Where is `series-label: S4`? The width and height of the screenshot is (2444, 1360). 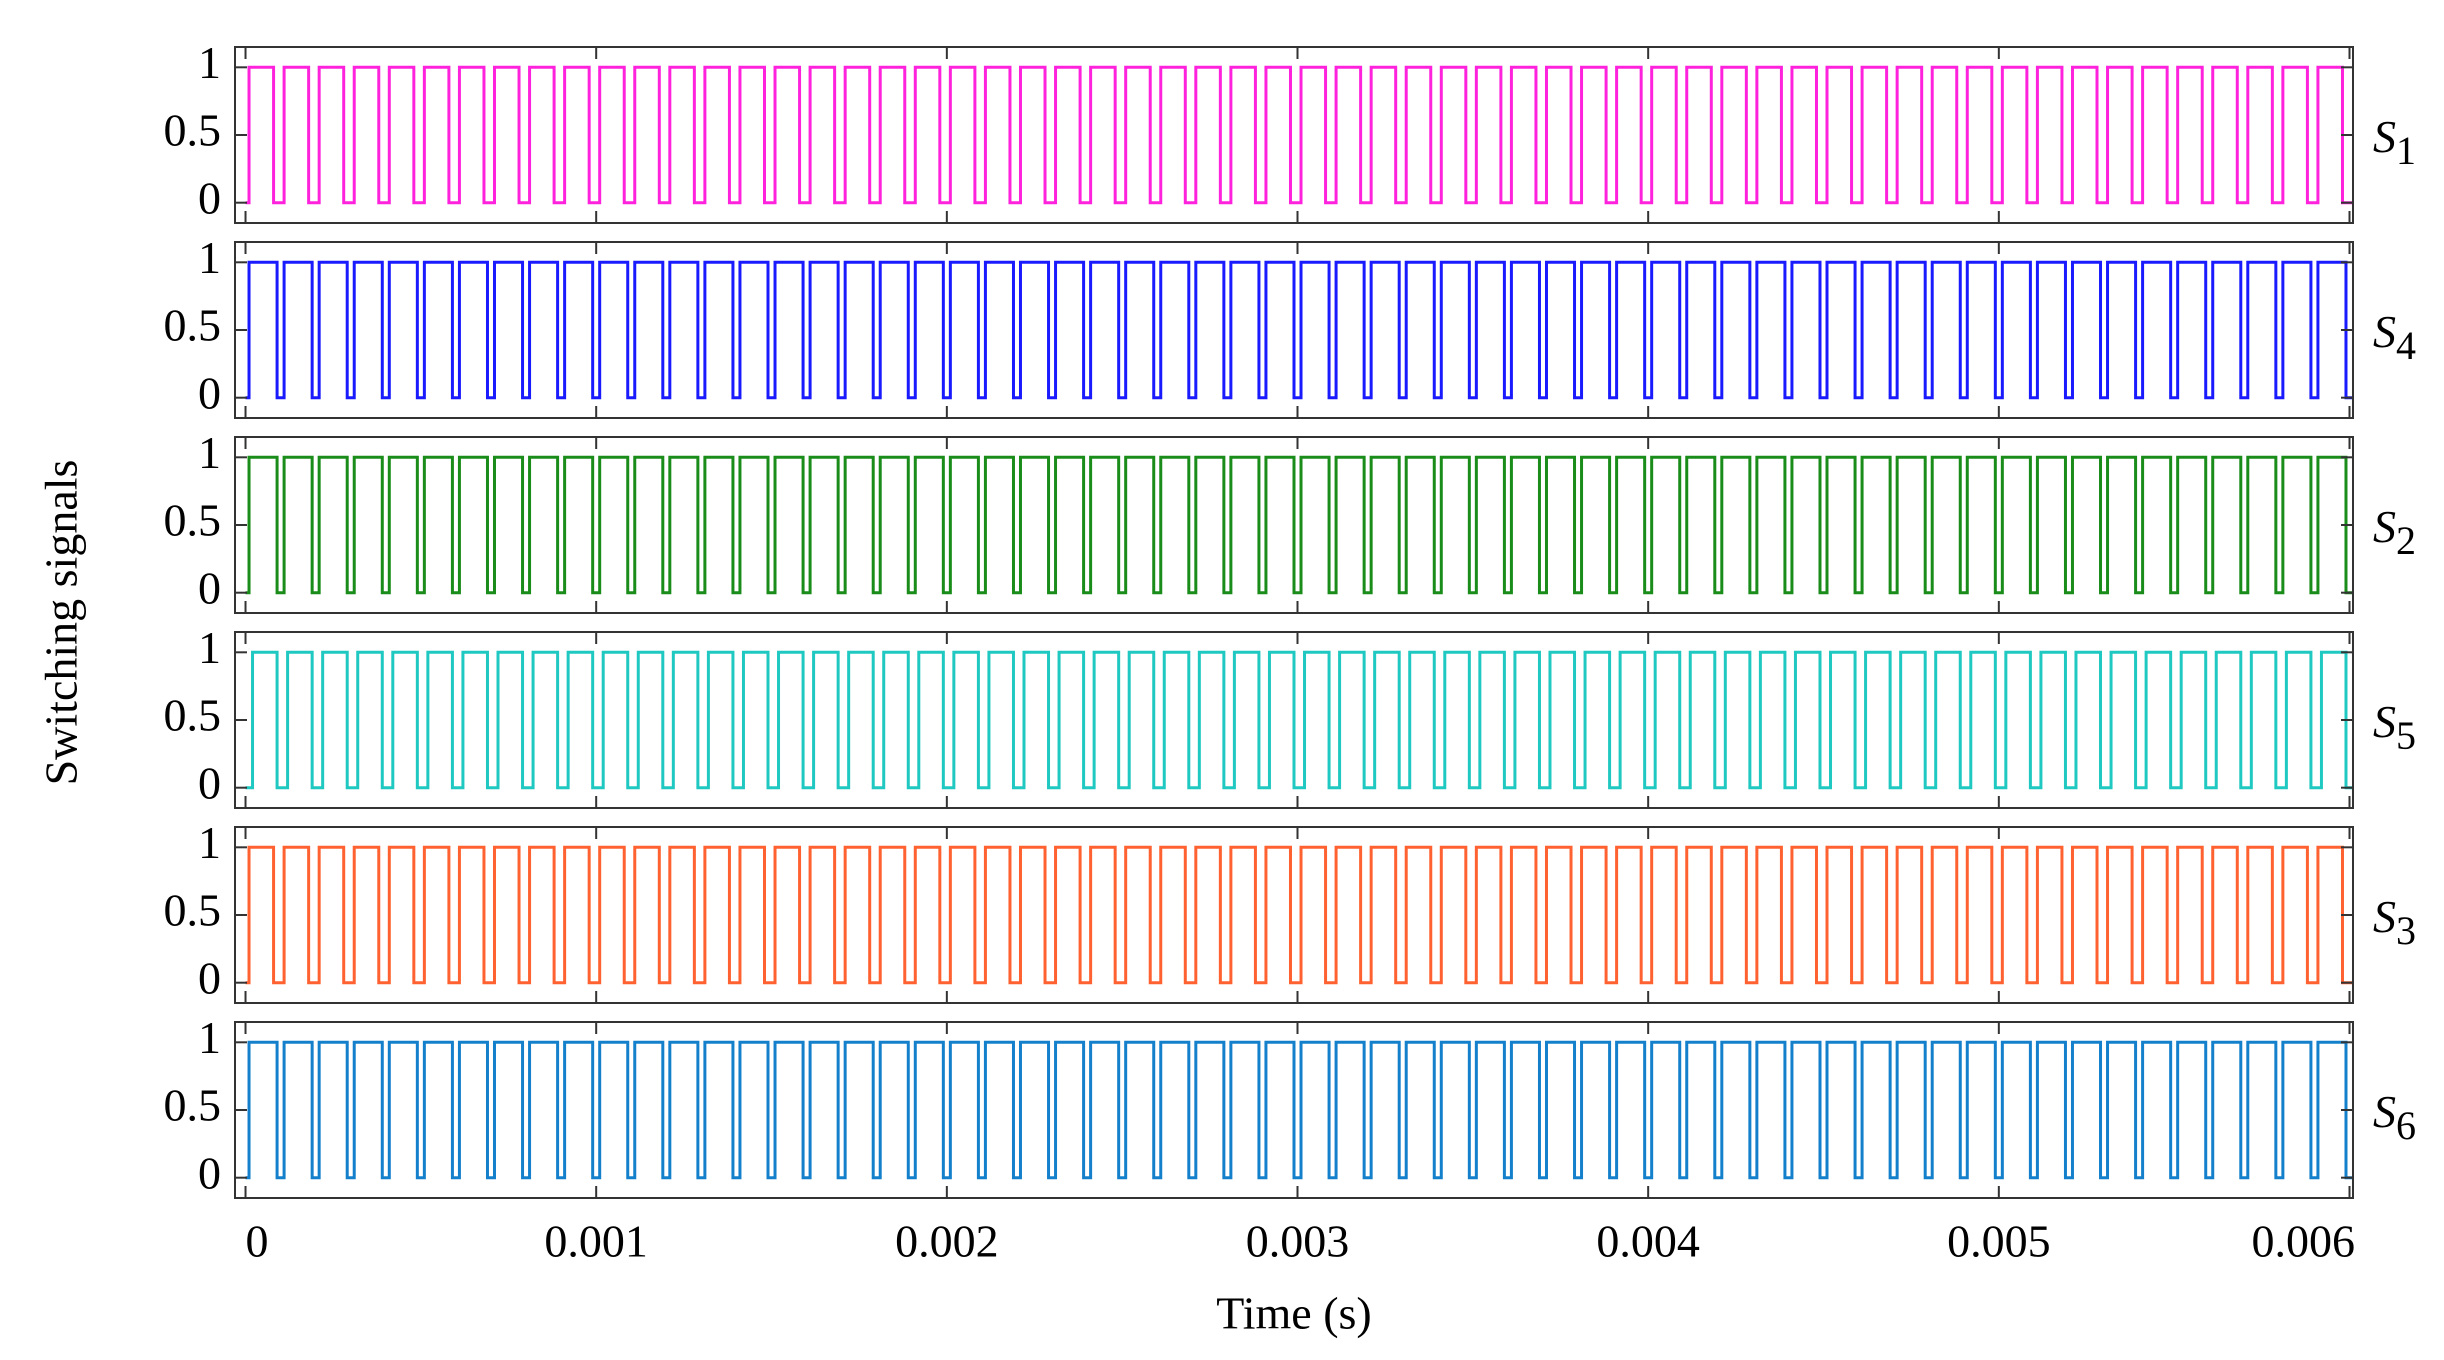
series-label: S4 is located at coordinates (2394, 337).